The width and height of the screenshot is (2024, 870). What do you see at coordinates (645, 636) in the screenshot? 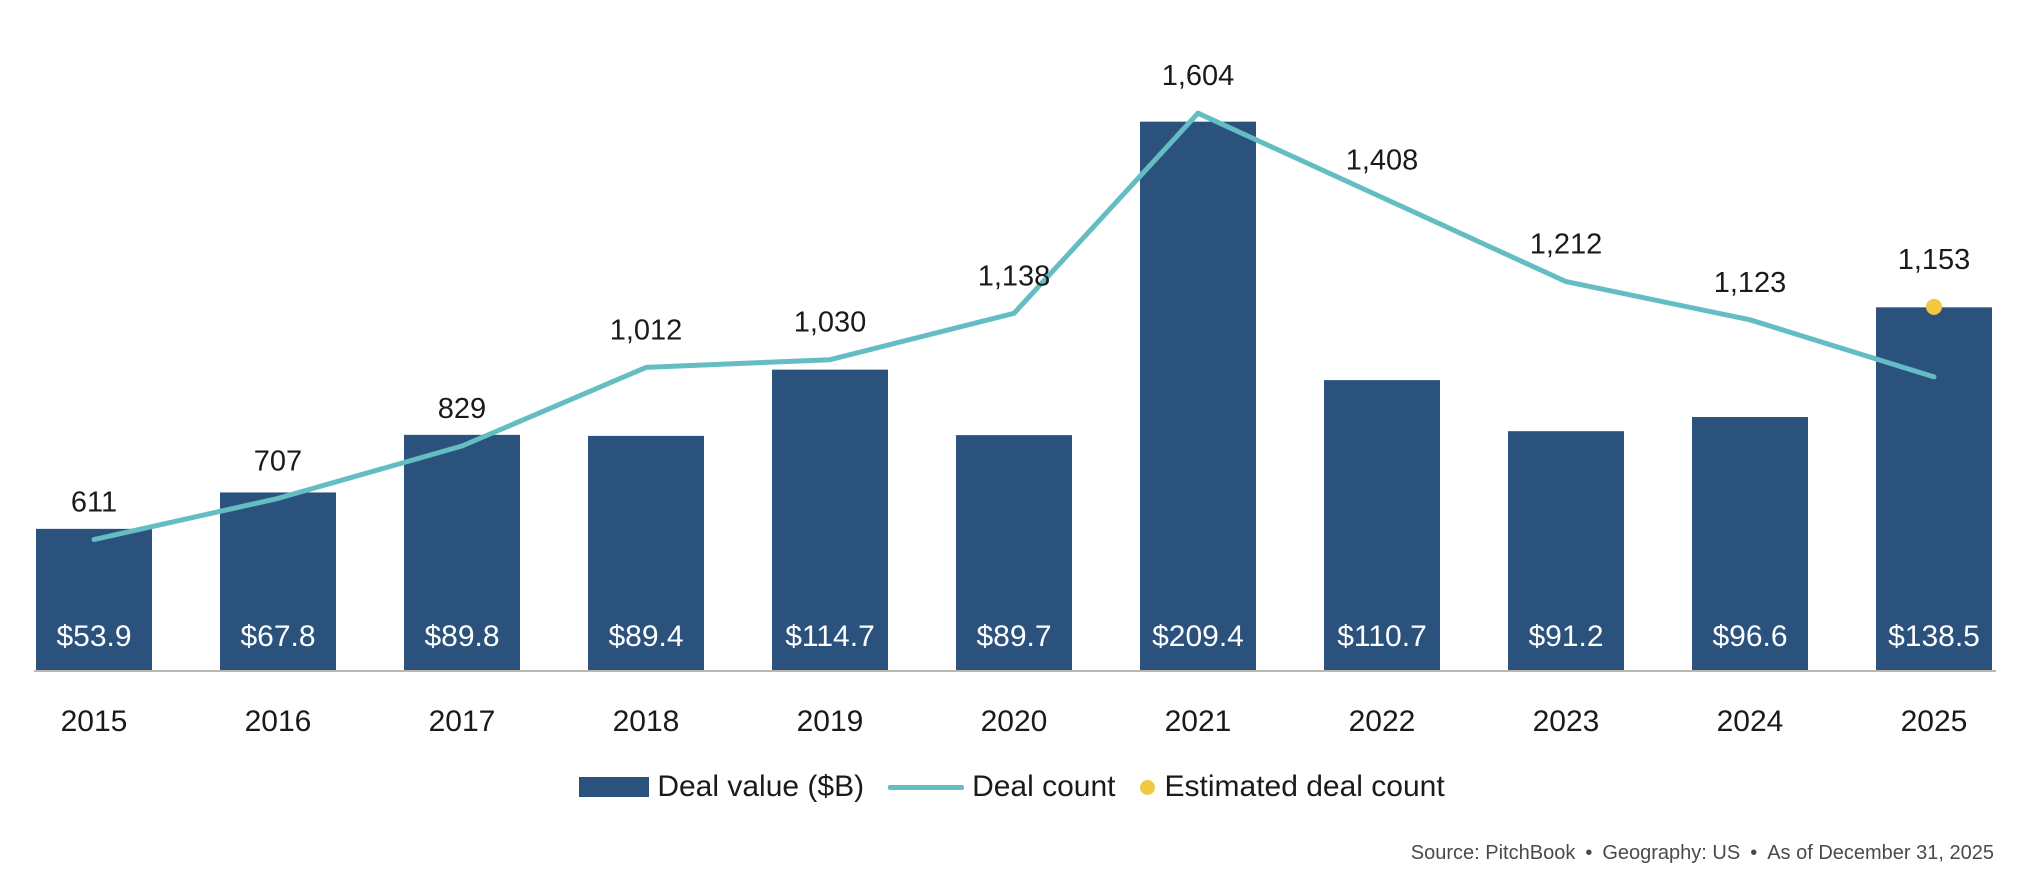
I see `bar-value-label: $89.4` at bounding box center [645, 636].